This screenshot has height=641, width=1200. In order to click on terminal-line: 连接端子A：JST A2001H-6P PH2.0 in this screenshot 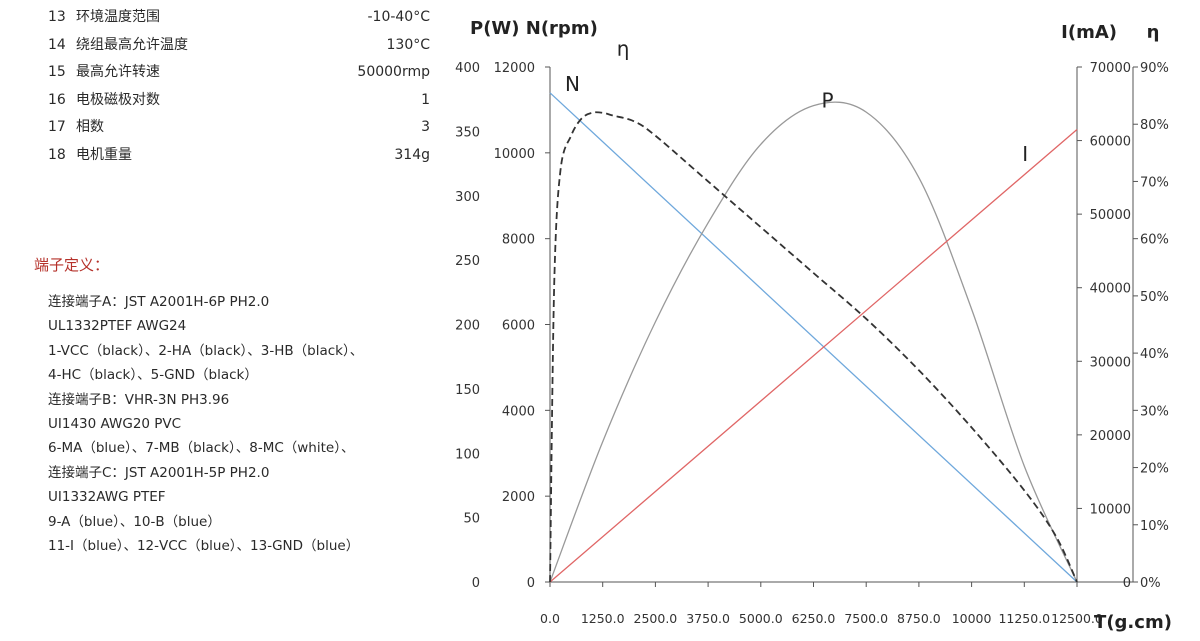, I will do `click(159, 302)`.